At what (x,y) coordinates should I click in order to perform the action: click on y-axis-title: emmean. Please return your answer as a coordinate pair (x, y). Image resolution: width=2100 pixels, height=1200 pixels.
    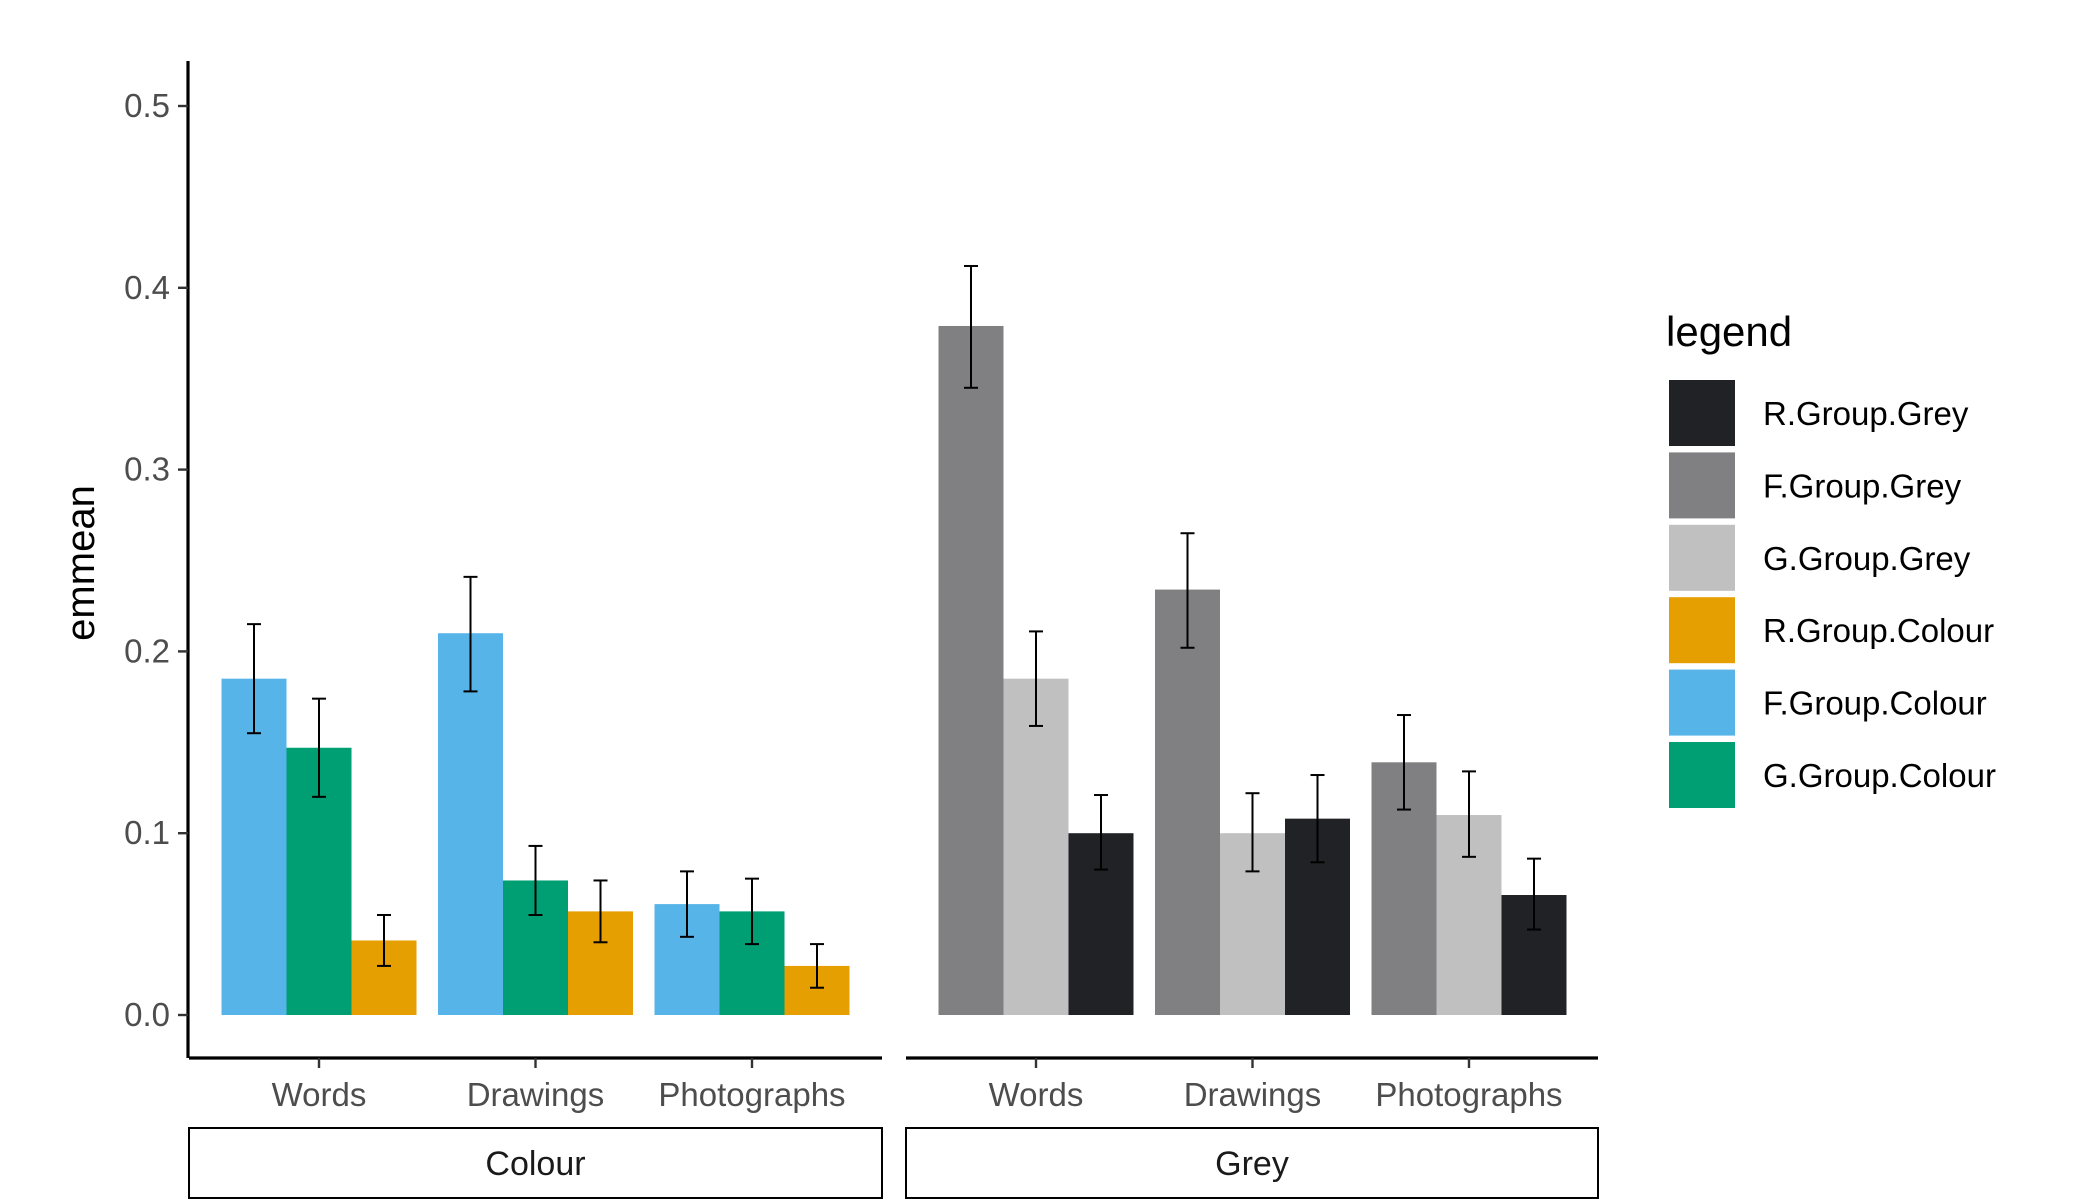
    Looking at the image, I should click on (81, 563).